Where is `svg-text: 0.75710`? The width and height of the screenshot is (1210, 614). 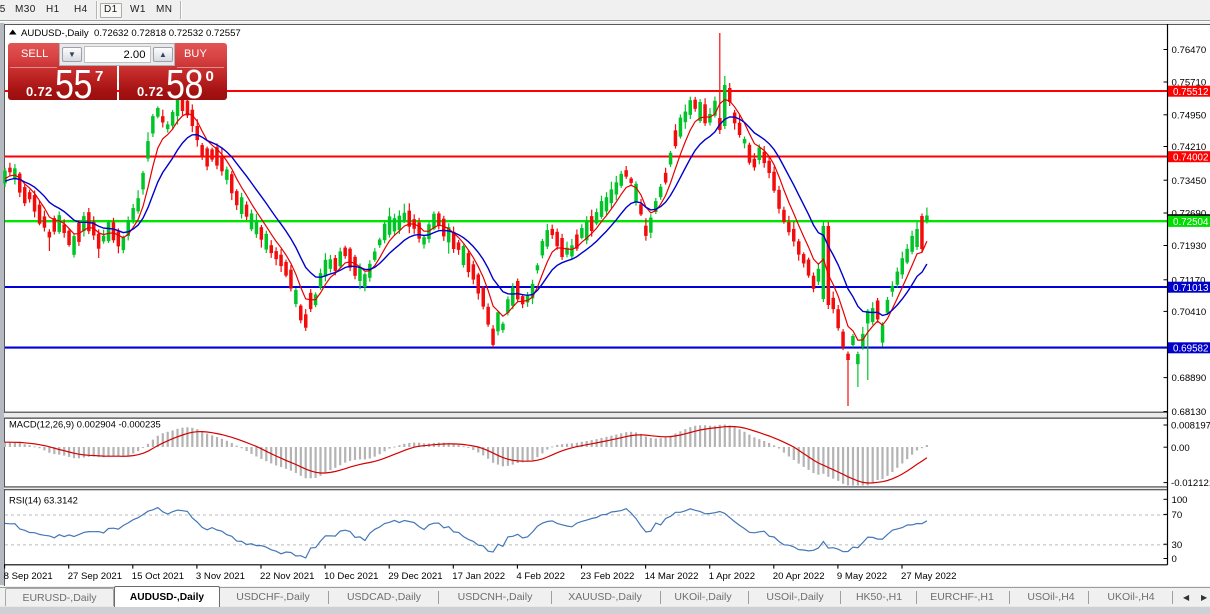 svg-text: 0.75710 is located at coordinates (1189, 83).